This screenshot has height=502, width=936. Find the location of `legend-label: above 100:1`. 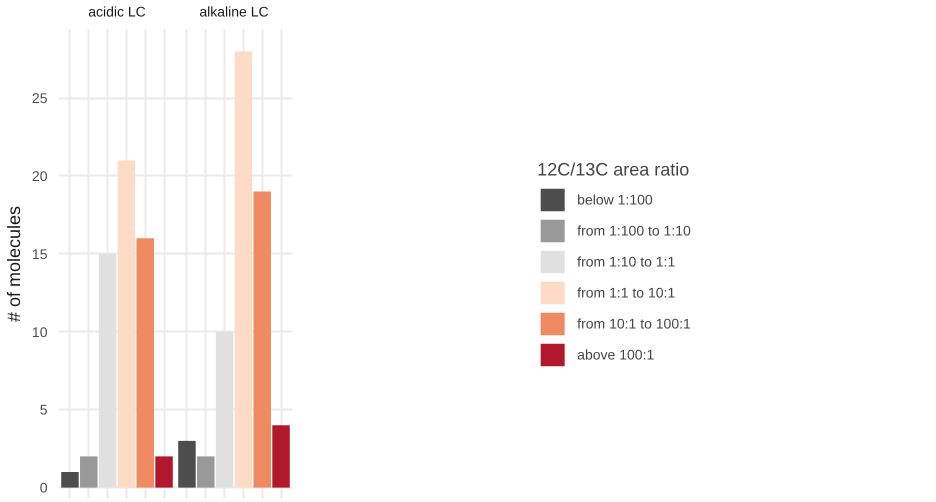

legend-label: above 100:1 is located at coordinates (615, 354).